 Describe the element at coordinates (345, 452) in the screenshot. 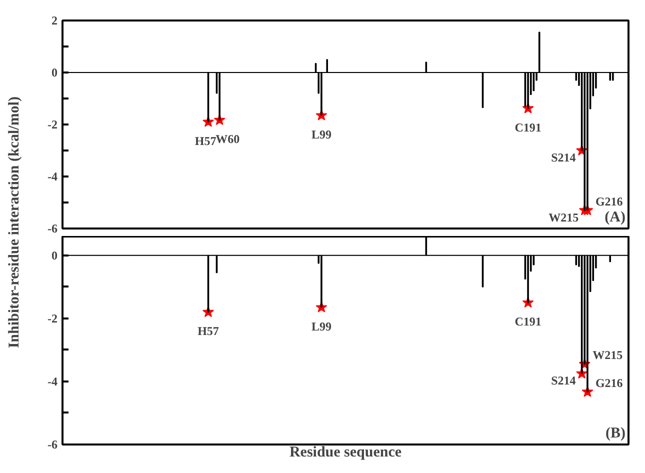

I see `x-axis-title: Residue sequence` at that location.